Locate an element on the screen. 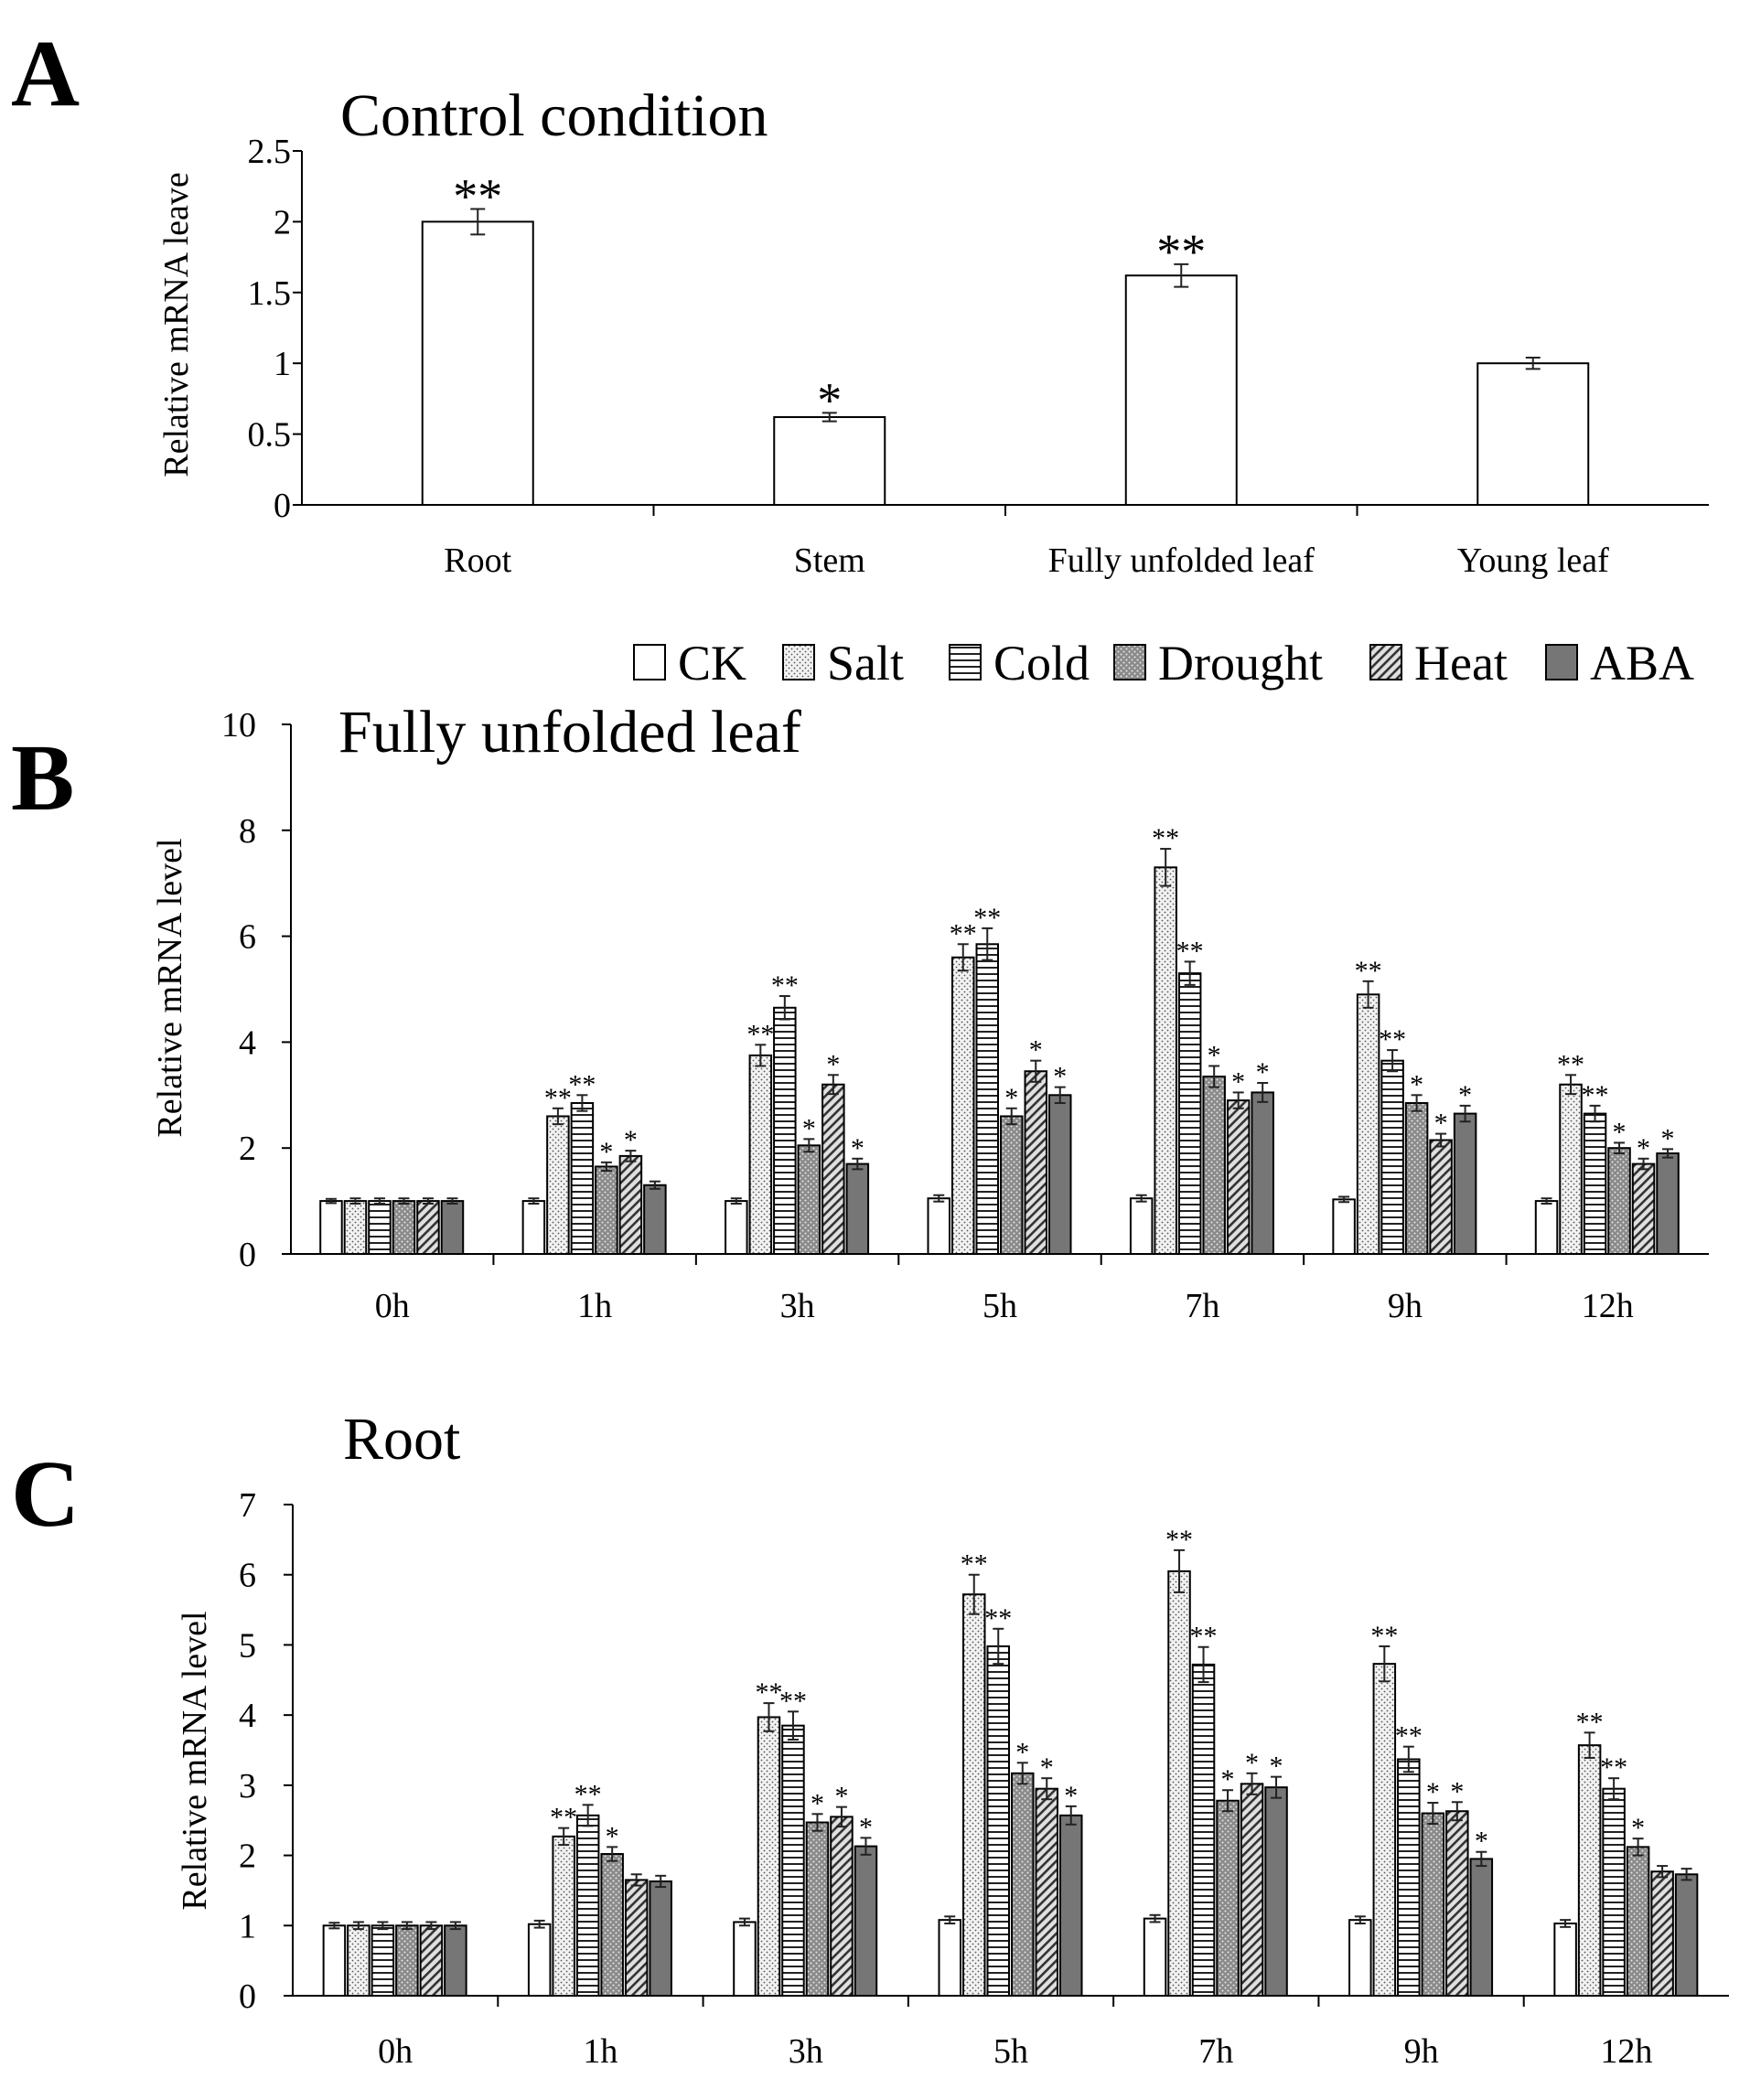 This screenshot has width=1761, height=2100. x-category-label: 5h is located at coordinates (1000, 1306).